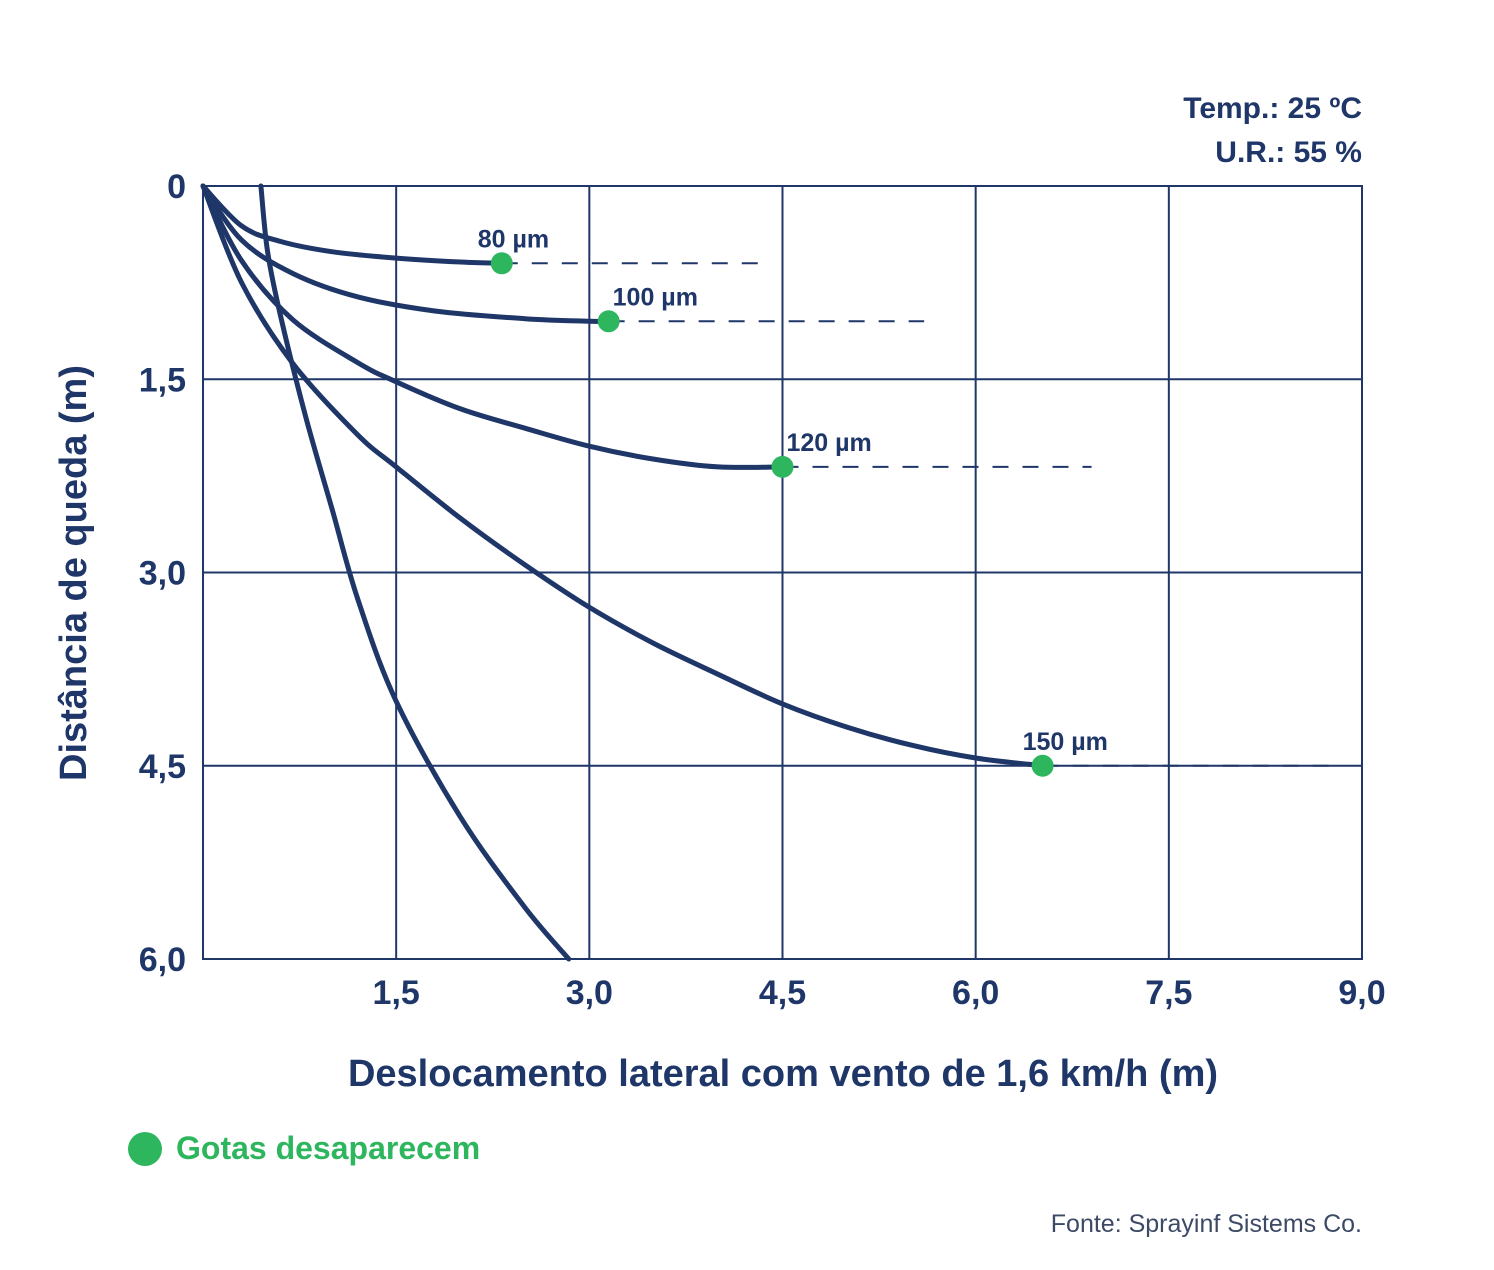 The image size is (1494, 1270). Describe the element at coordinates (1168, 993) in the screenshot. I see `x-tick-label: 7,5` at that location.